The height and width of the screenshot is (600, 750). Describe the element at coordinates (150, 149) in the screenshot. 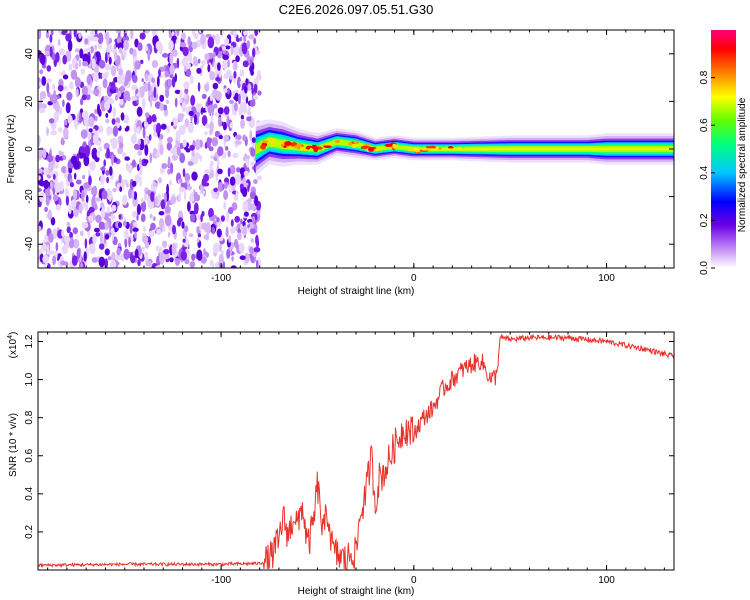

I see `spectrogram-noise` at that location.